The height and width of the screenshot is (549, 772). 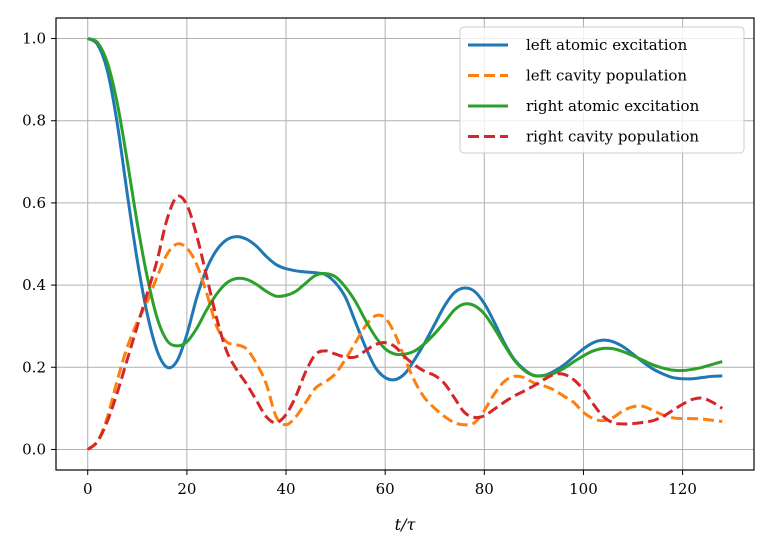 I want to click on x-axis-label: t/τ, so click(x=406, y=524).